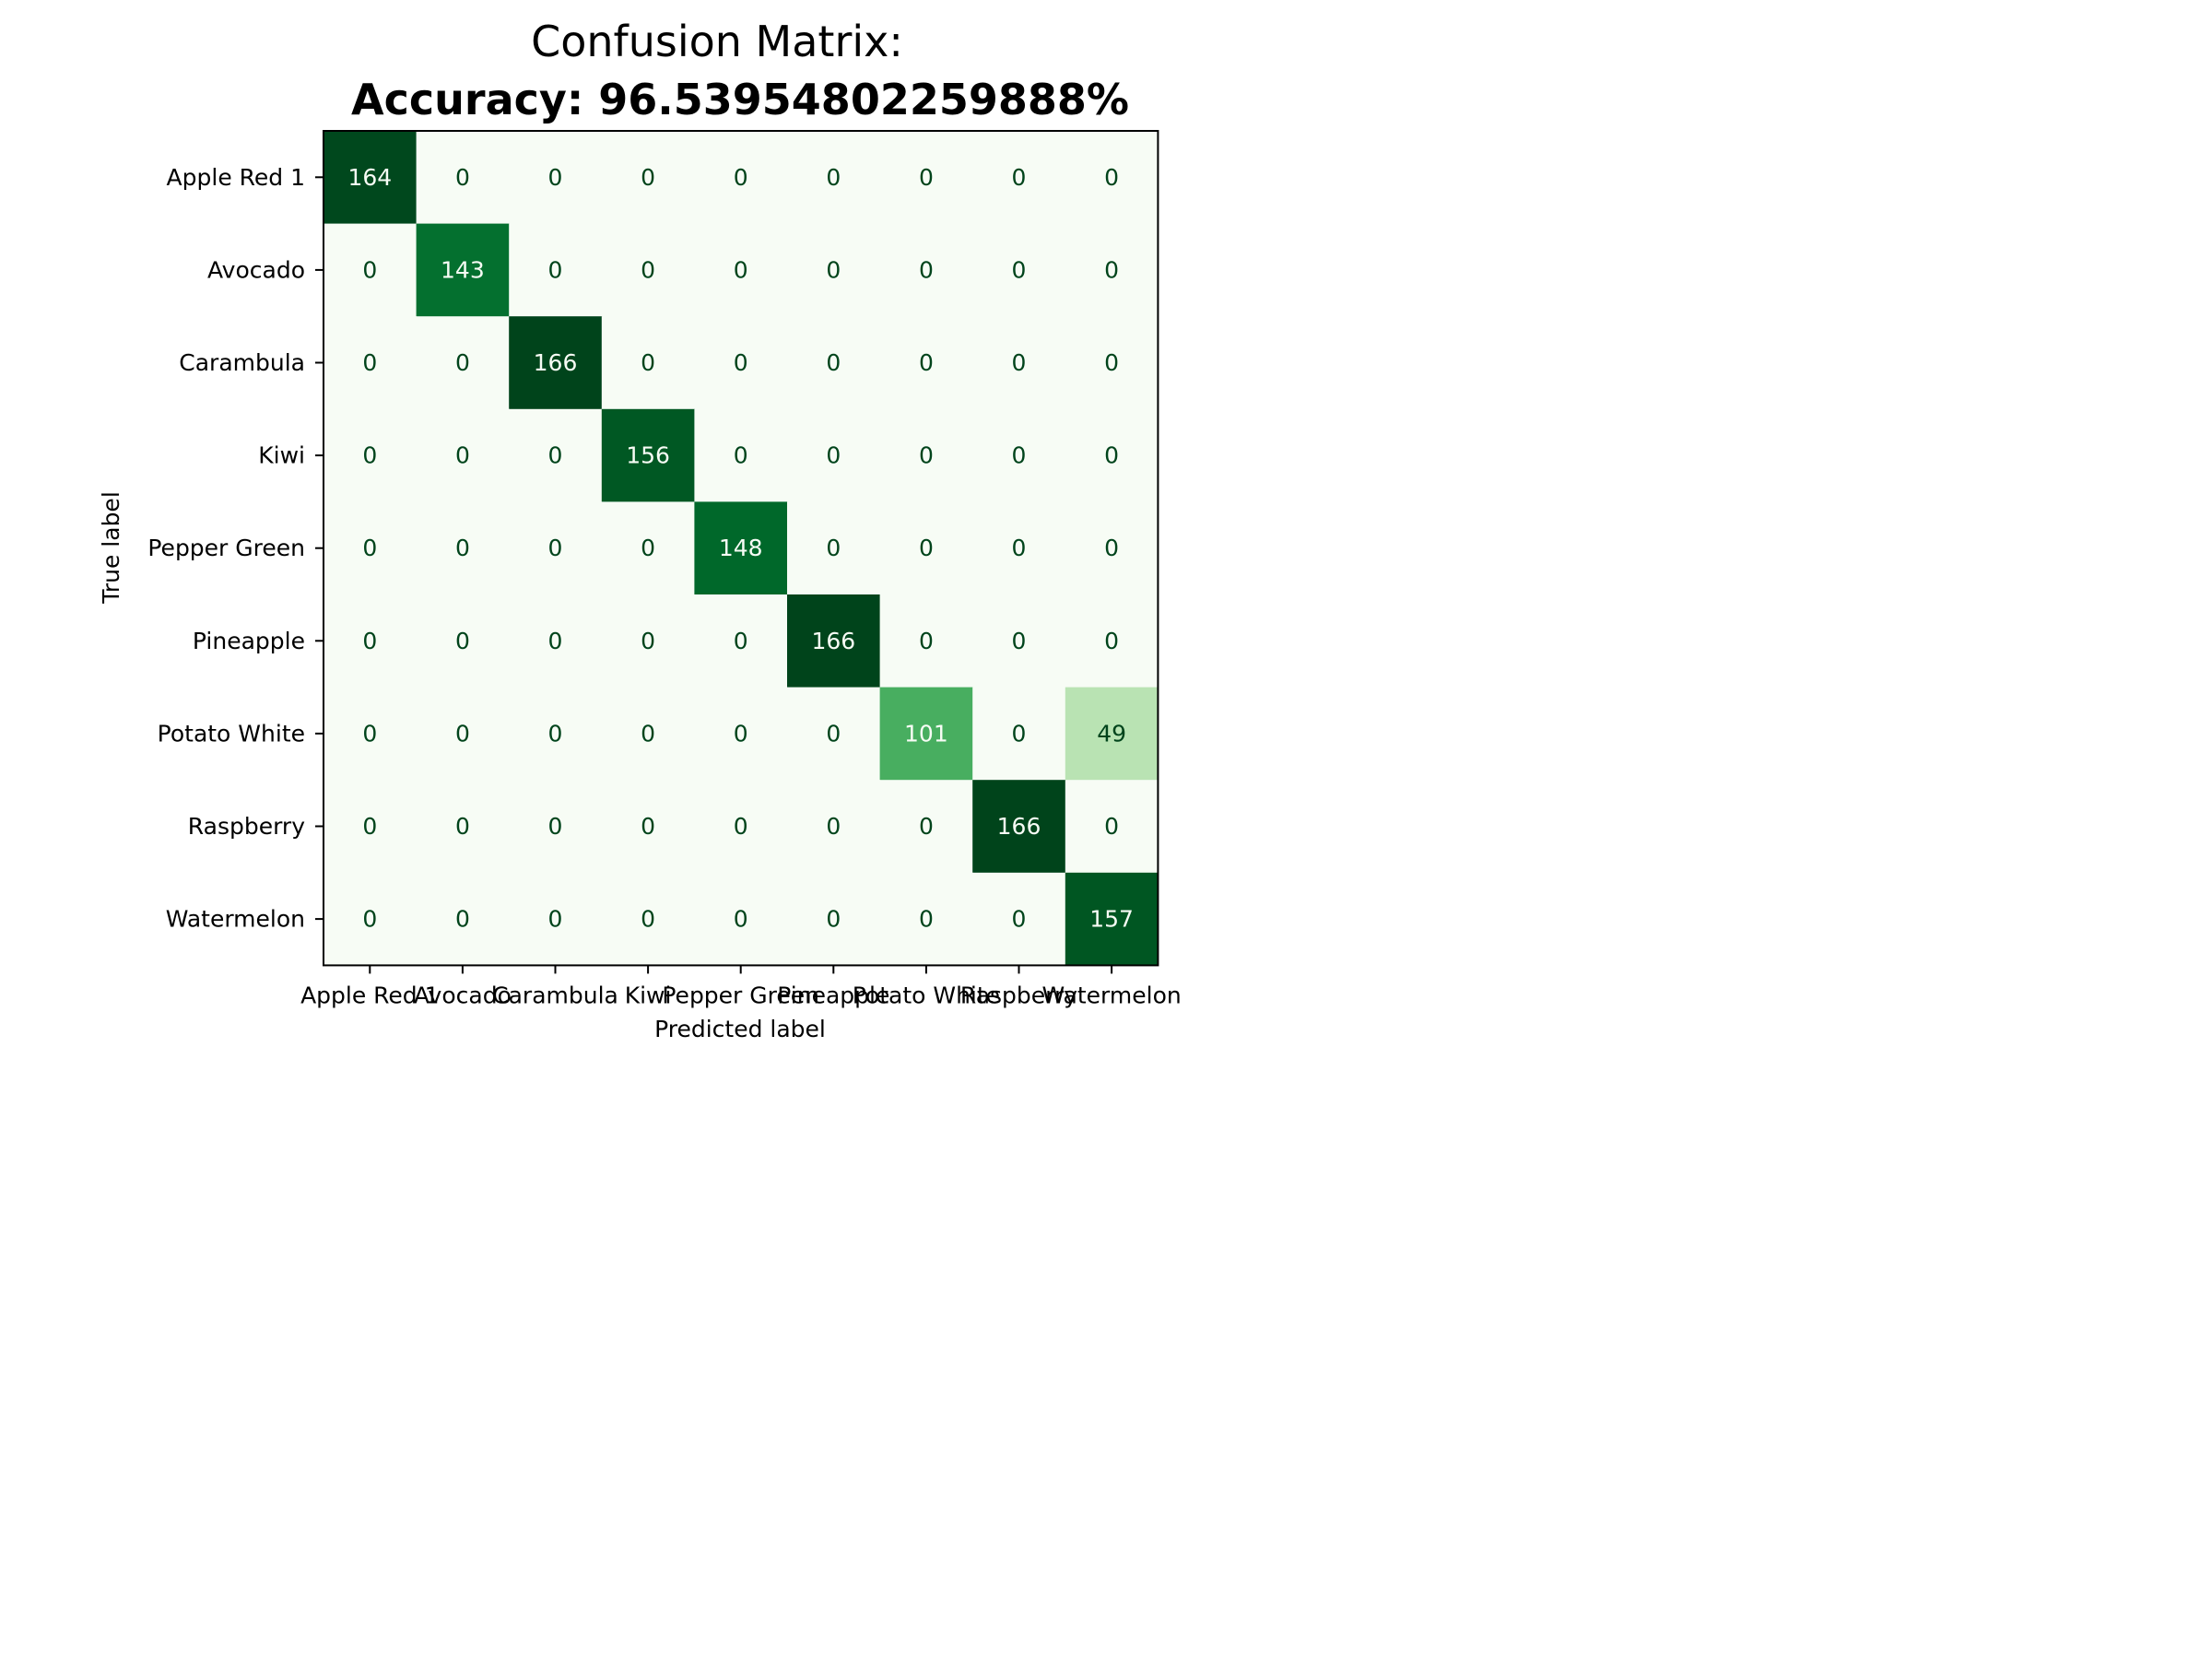  I want to click on x-axis-label: Predicted label, so click(740, 1029).